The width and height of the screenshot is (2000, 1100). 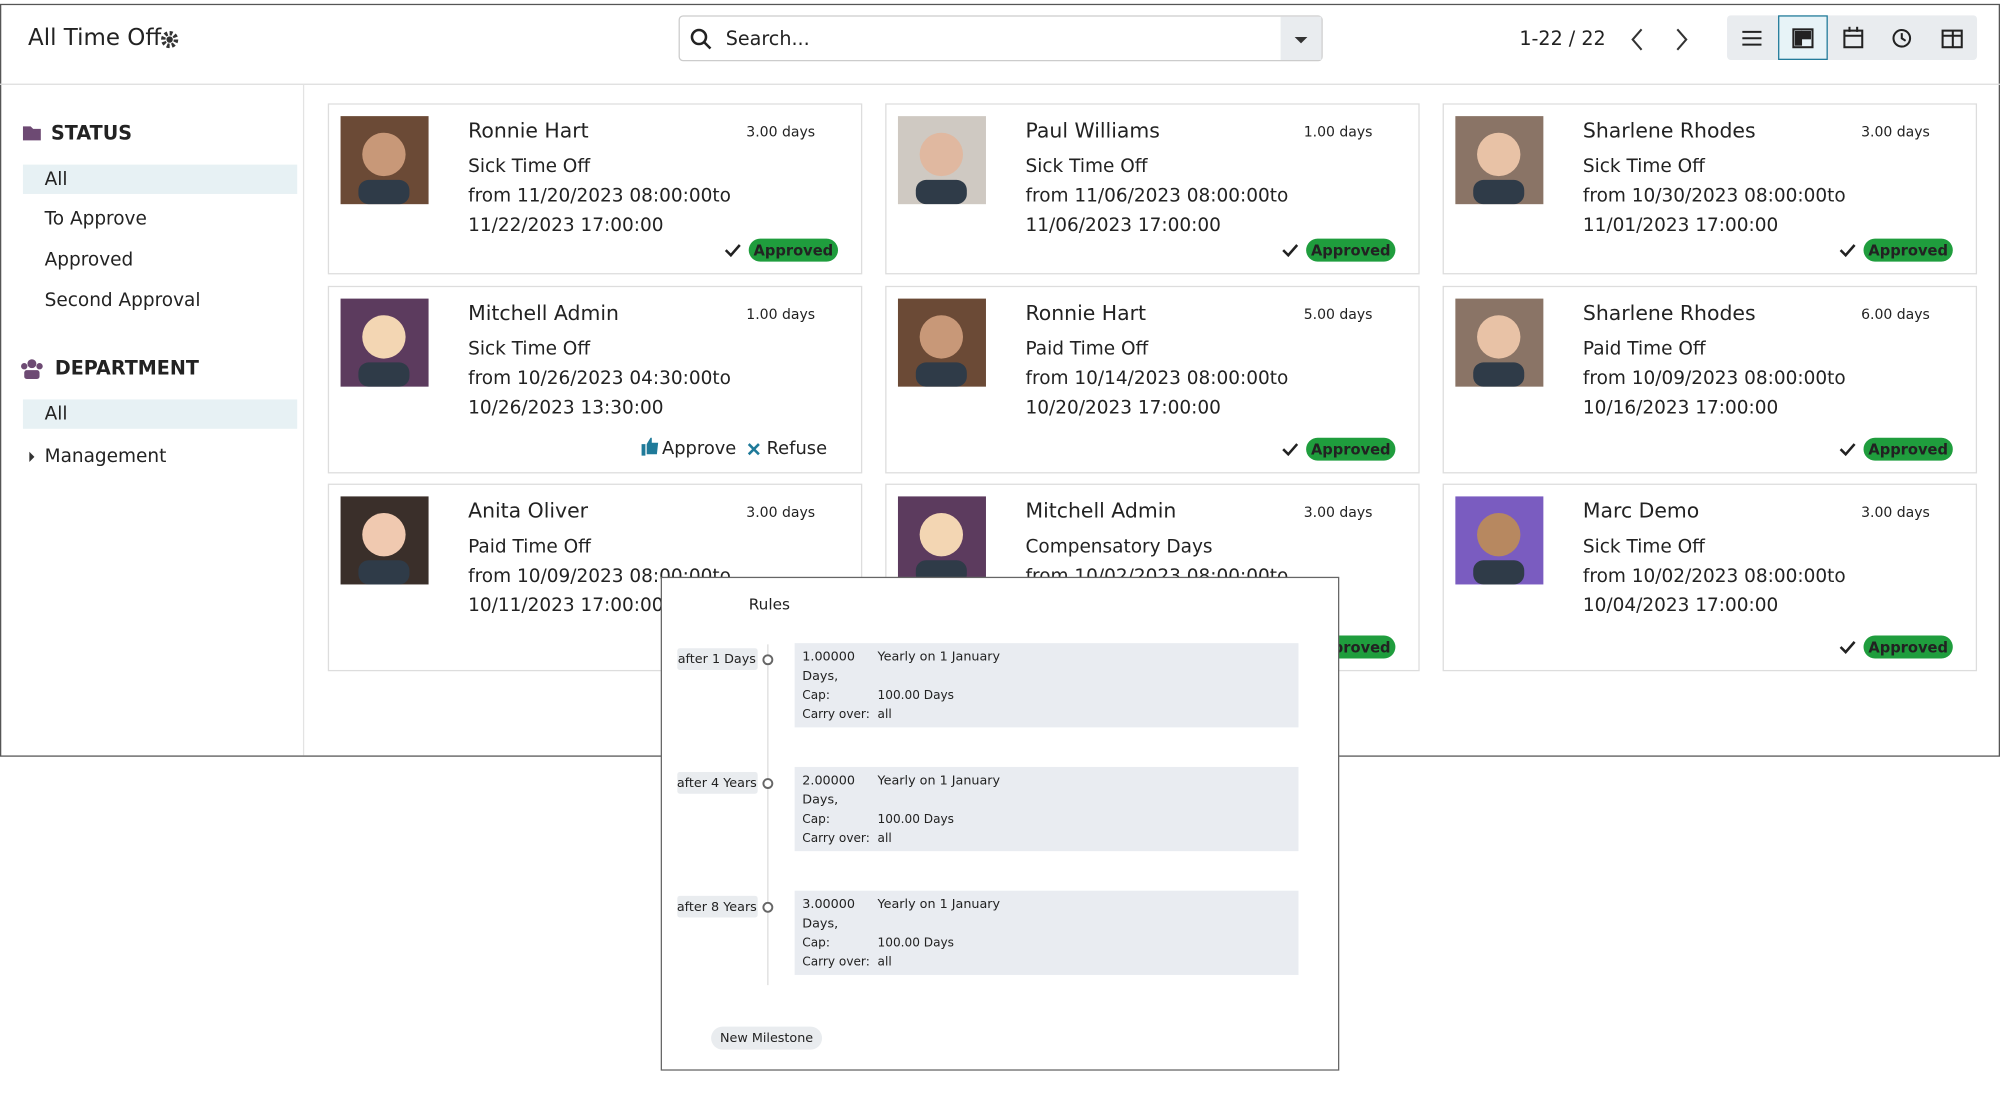 What do you see at coordinates (565, 407) in the screenshot?
I see `date-to: 10/26/2023 13:30:00` at bounding box center [565, 407].